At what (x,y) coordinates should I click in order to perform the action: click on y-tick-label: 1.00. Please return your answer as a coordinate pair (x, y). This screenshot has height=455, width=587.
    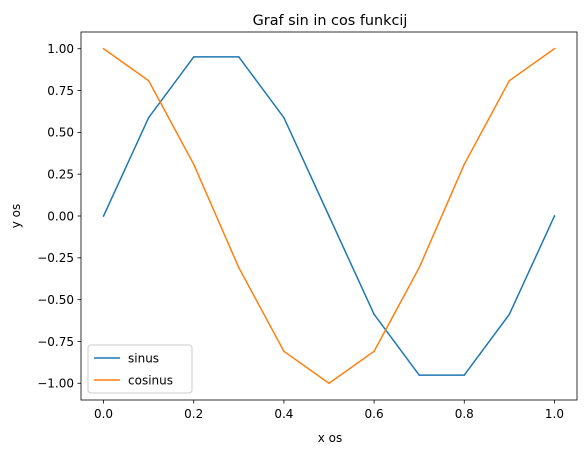
    Looking at the image, I should click on (60, 49).